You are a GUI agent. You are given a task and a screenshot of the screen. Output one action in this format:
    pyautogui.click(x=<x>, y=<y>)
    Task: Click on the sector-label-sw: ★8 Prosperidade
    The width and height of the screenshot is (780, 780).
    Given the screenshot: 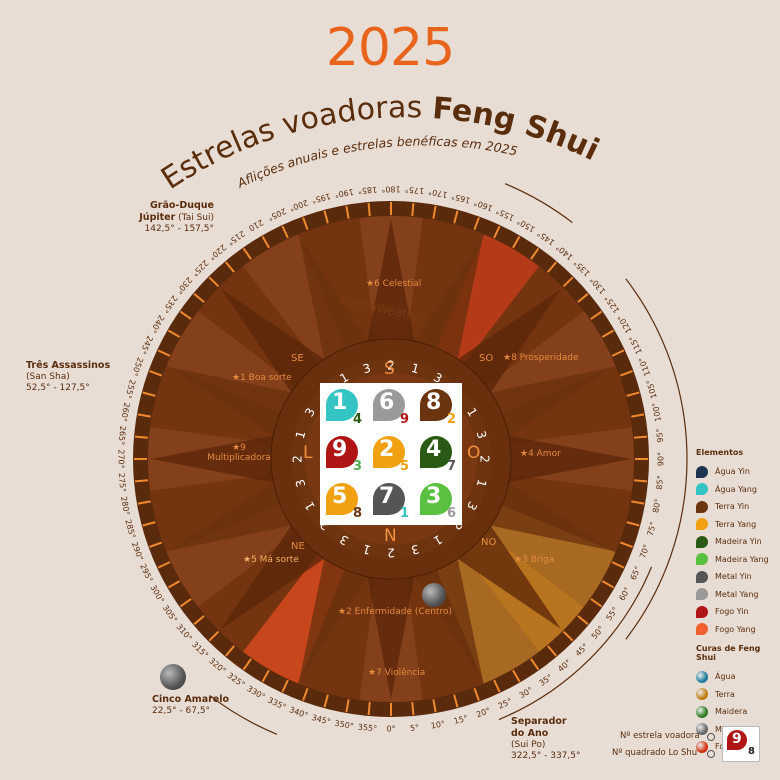 What is the action you would take?
    pyautogui.click(x=541, y=358)
    